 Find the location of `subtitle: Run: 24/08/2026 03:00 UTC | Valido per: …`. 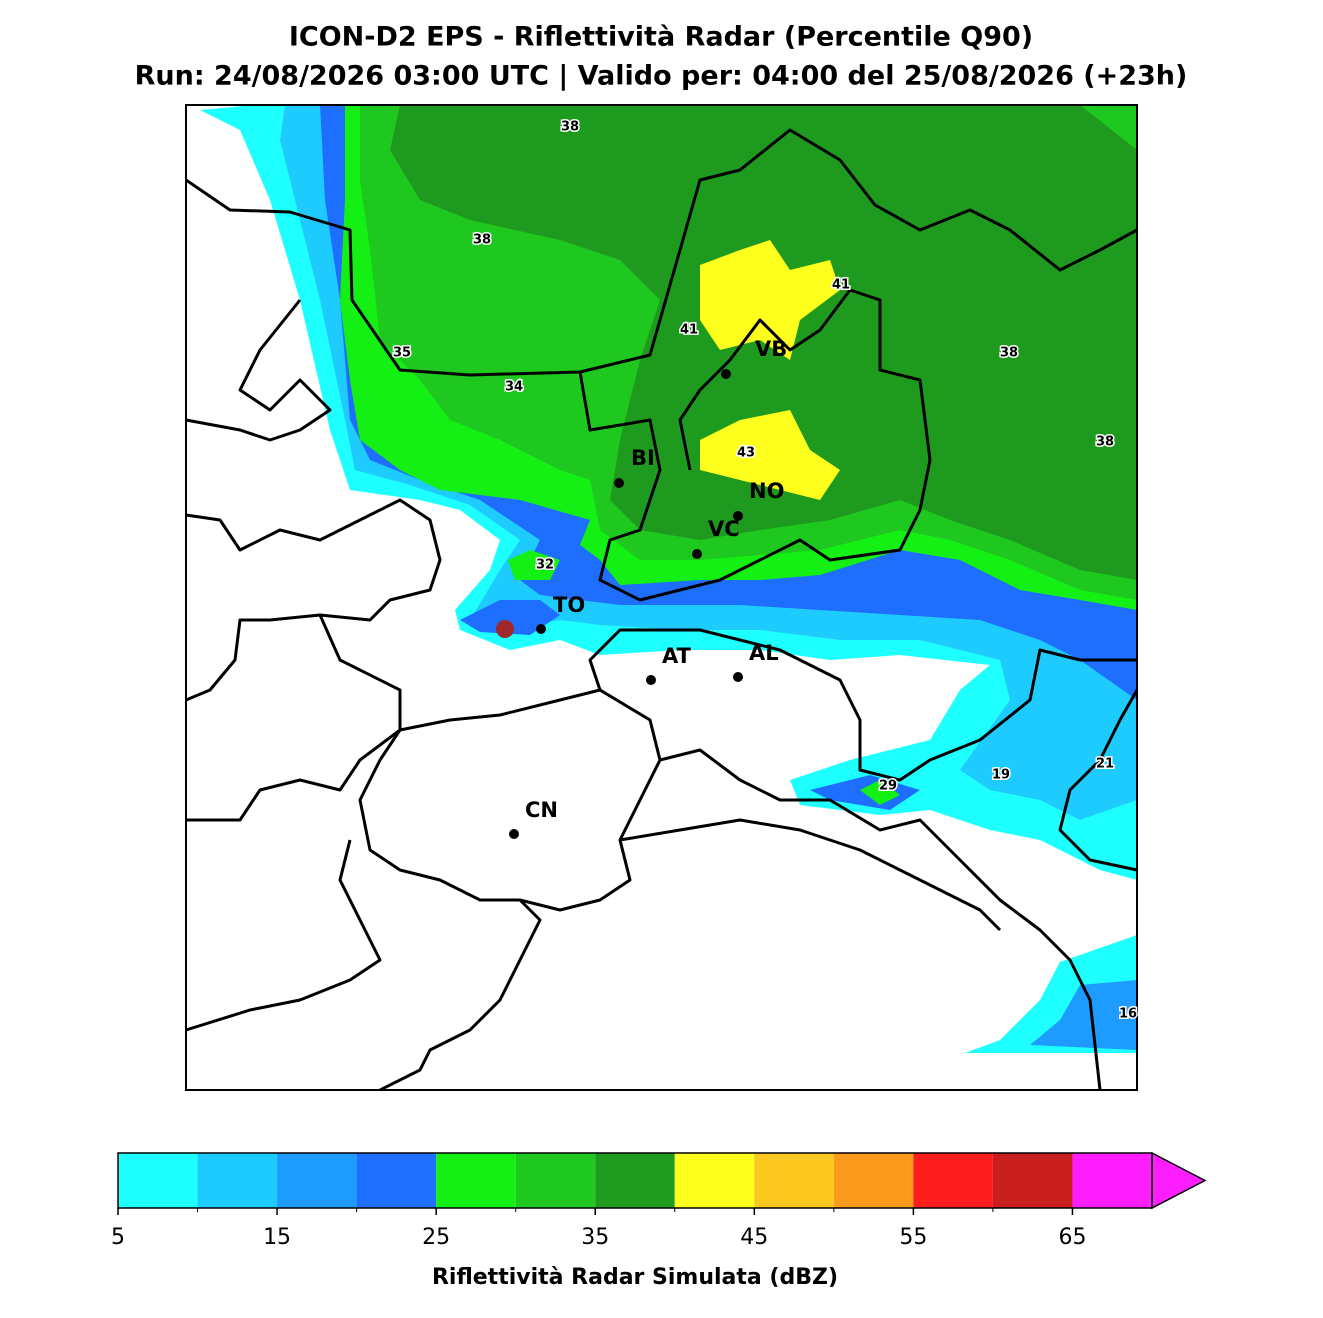

subtitle: Run: 24/08/2026 03:00 UTC | Valido per: … is located at coordinates (661, 76).